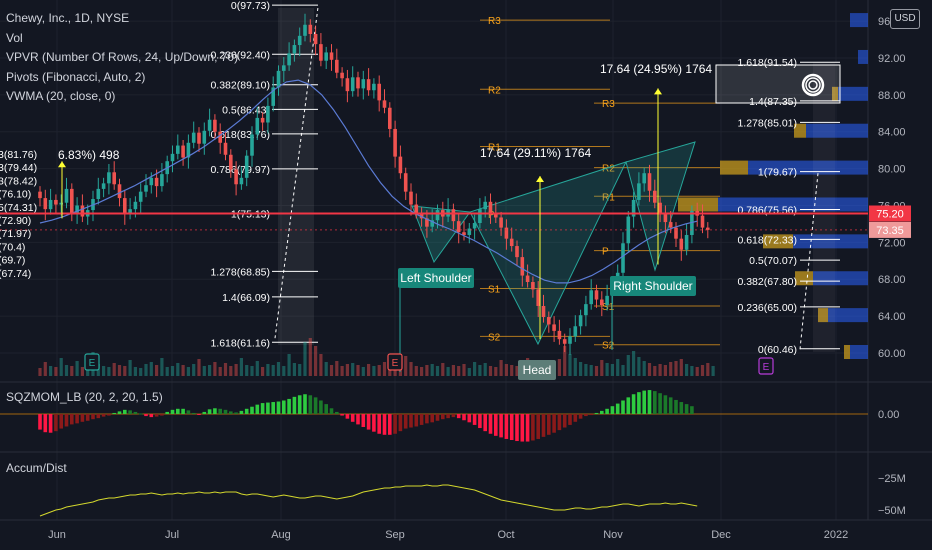 The height and width of the screenshot is (550, 932). I want to click on currency-label: USD, so click(905, 19).